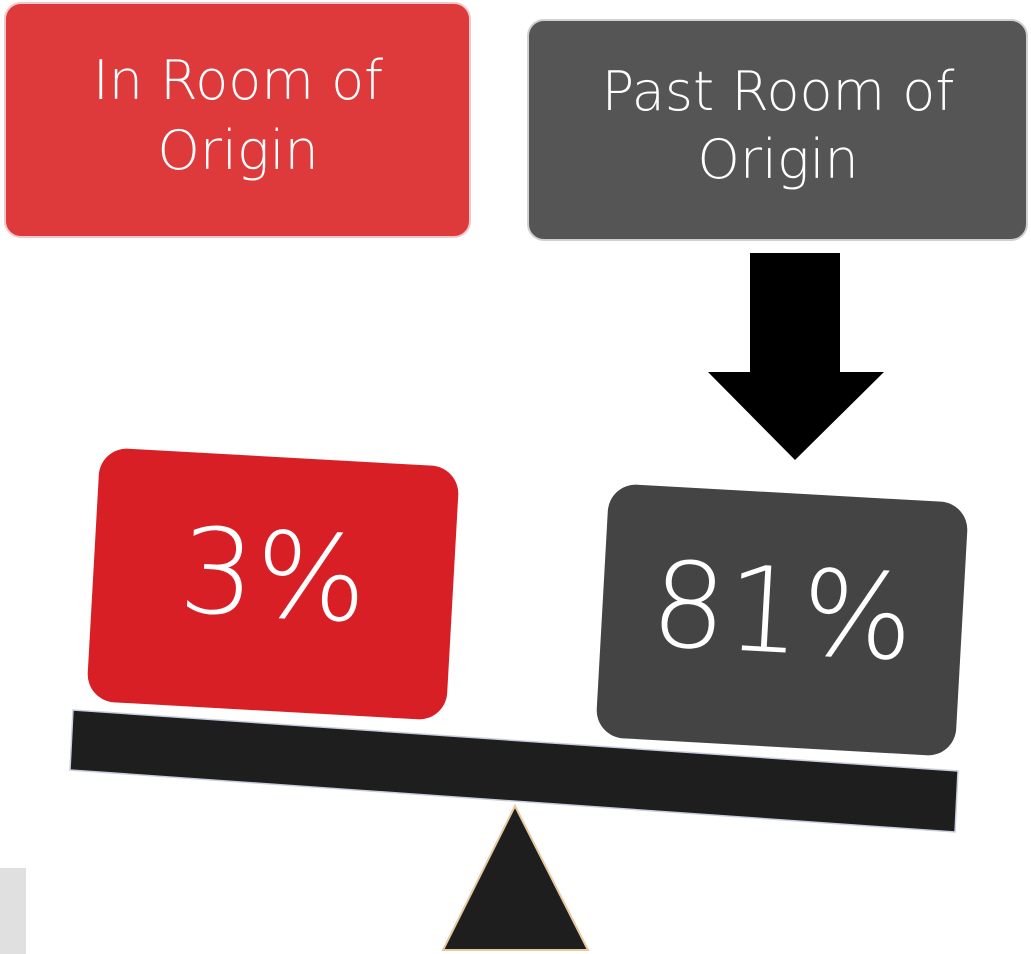 The width and height of the screenshot is (1031, 954). What do you see at coordinates (778, 91) in the screenshot?
I see `label-right-line1: Past Room of` at bounding box center [778, 91].